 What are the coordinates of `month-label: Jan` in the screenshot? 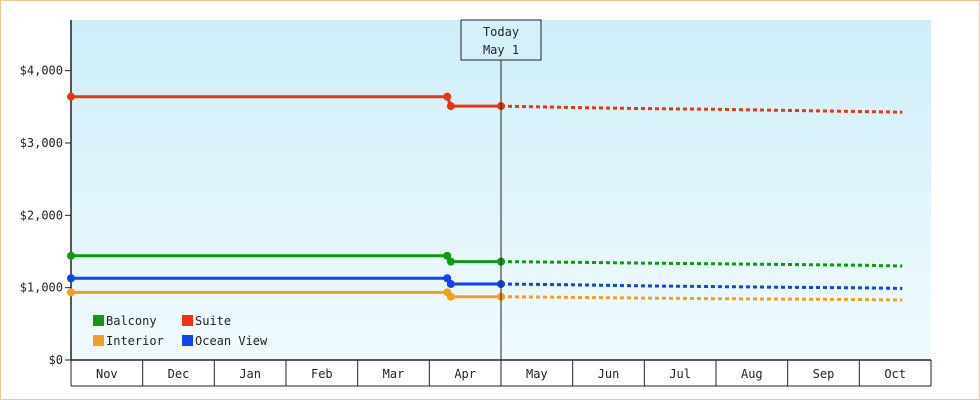 It's located at (250, 374).